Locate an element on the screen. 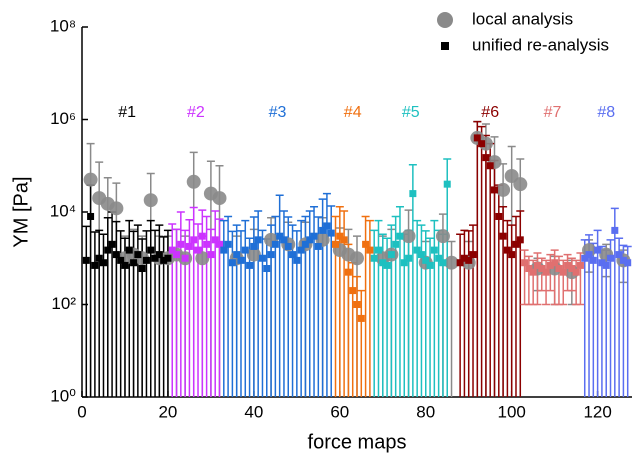  group-label: #7 is located at coordinates (553, 112).